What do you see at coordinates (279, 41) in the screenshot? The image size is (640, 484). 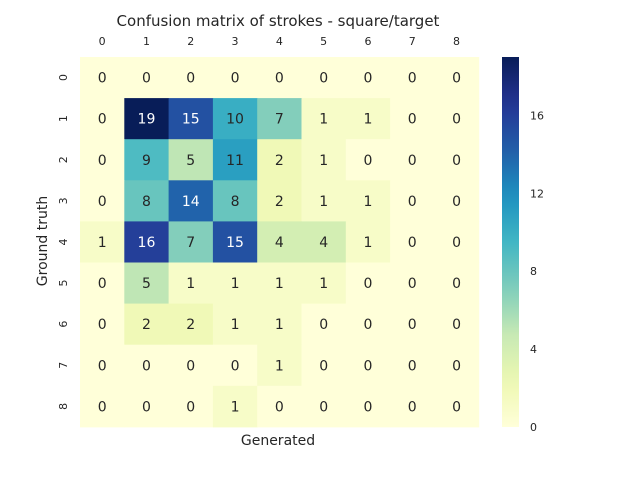 I see `x-tick-labels: 0 1 2 3 4 5 6 7 8` at bounding box center [279, 41].